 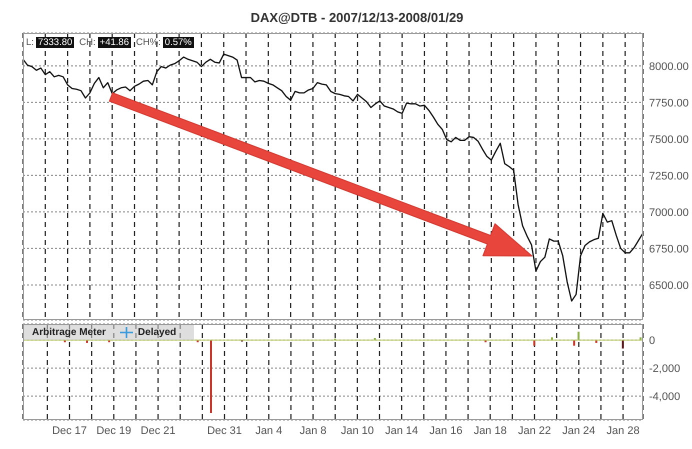 I want to click on y-tick-label: 7250.00, so click(x=669, y=176).